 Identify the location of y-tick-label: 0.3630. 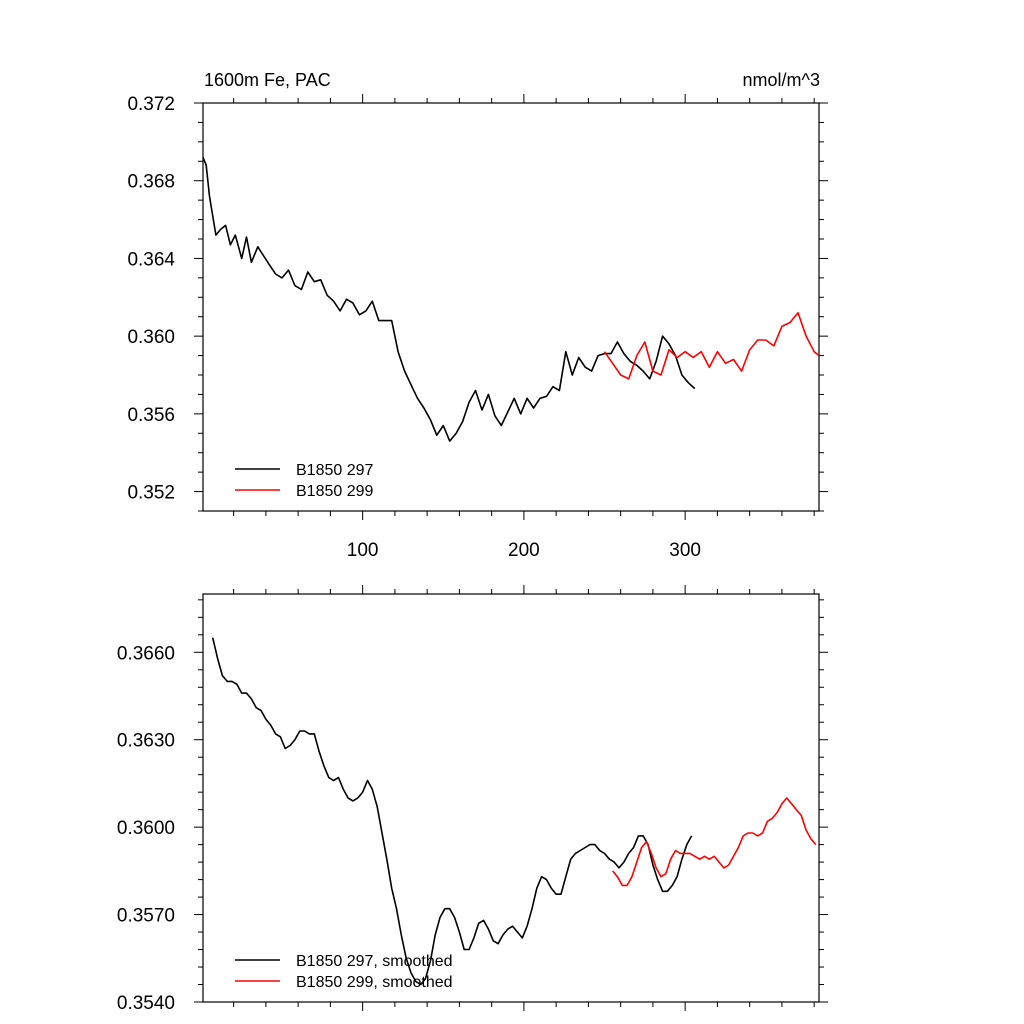
(146, 741).